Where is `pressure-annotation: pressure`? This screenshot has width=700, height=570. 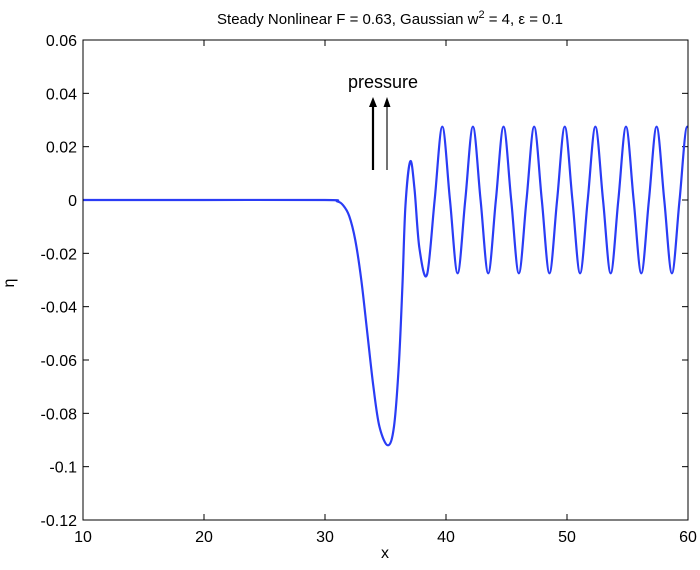
pressure-annotation: pressure is located at coordinates (383, 82).